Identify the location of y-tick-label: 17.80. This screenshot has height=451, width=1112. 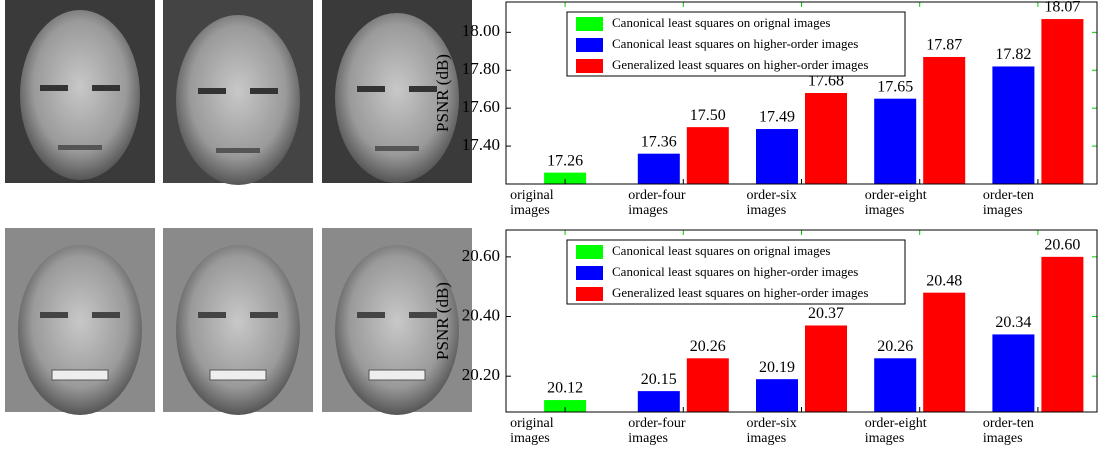
(481, 68).